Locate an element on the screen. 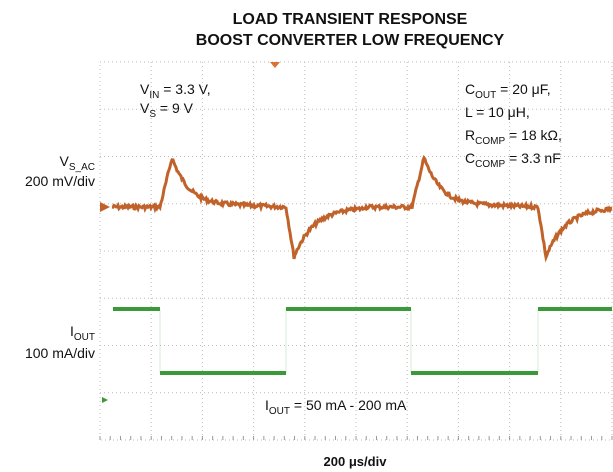 The image size is (613, 472). subscript: IN is located at coordinates (154, 95).